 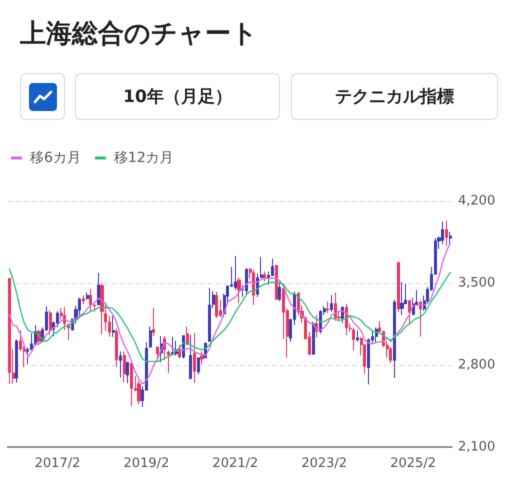 I want to click on y-tick-label: 2,100, so click(x=477, y=447).